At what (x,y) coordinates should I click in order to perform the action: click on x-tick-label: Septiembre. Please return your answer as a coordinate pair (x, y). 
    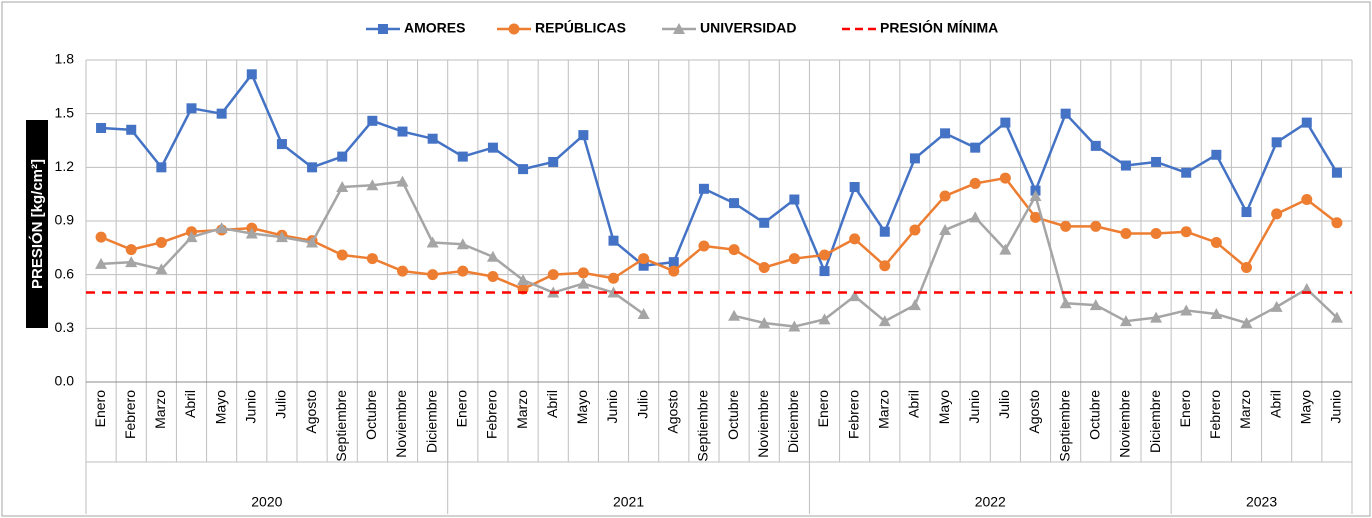
    Looking at the image, I should click on (703, 426).